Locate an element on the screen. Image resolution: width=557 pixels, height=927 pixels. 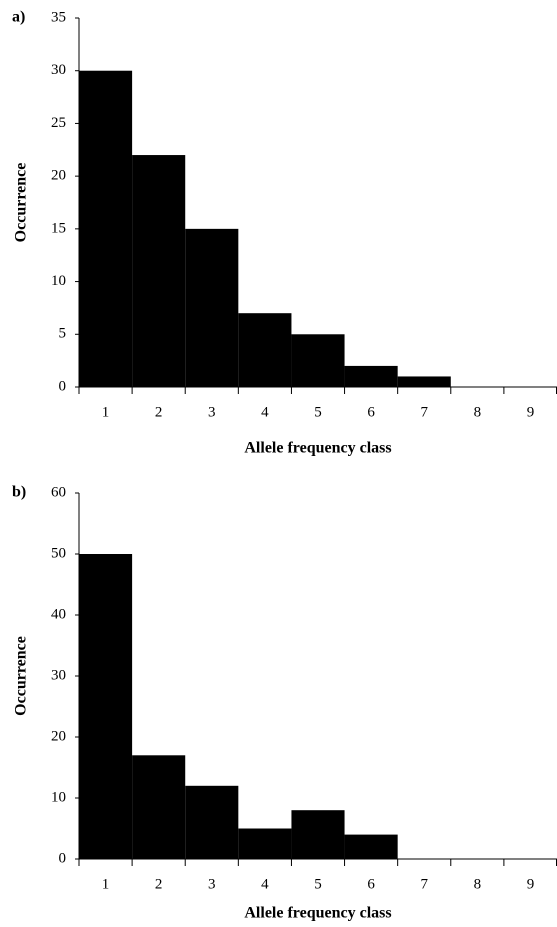
y-tick-label: 35 is located at coordinates (58, 17).